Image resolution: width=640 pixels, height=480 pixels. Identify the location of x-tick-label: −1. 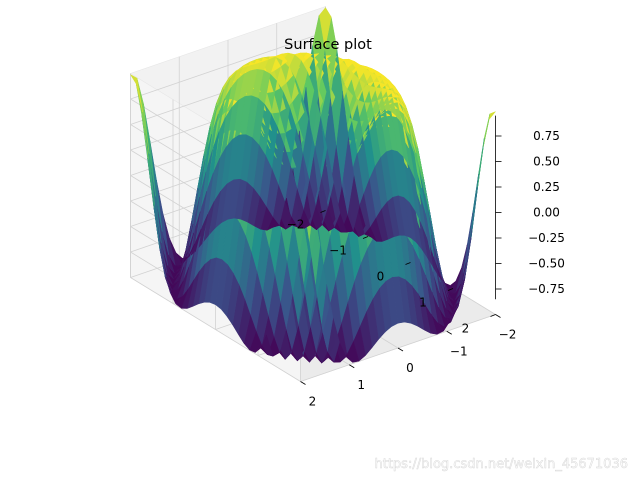
(338, 251).